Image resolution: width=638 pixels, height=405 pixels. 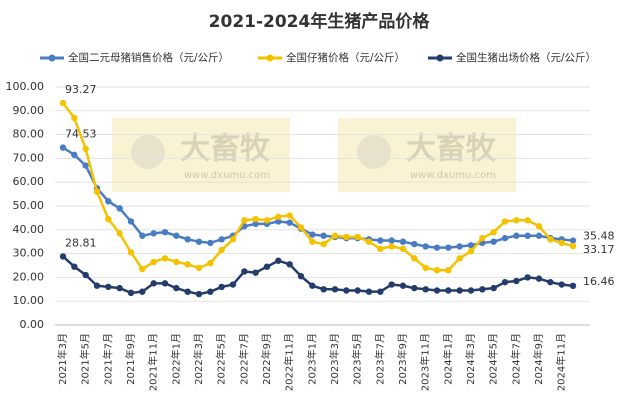 I want to click on x-tick-label: 2023年11月, so click(x=425, y=362).